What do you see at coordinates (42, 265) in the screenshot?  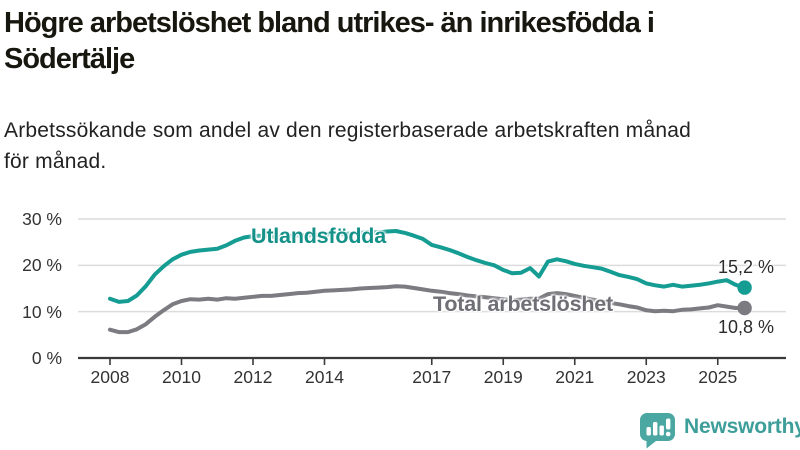 I see `y-axis-tick-label: 20 %` at bounding box center [42, 265].